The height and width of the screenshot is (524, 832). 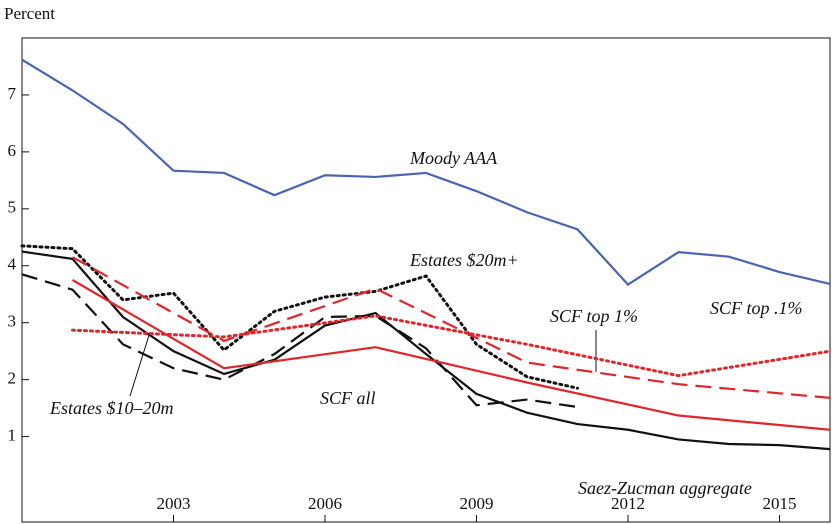 I want to click on y-tick-label: 6, so click(x=12, y=150).